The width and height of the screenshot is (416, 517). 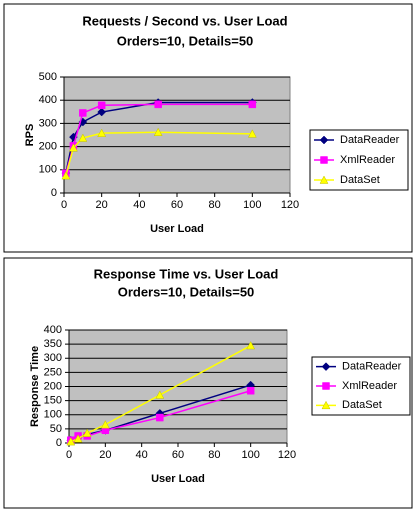 I want to click on y-tick-label: 500, so click(x=48, y=77).